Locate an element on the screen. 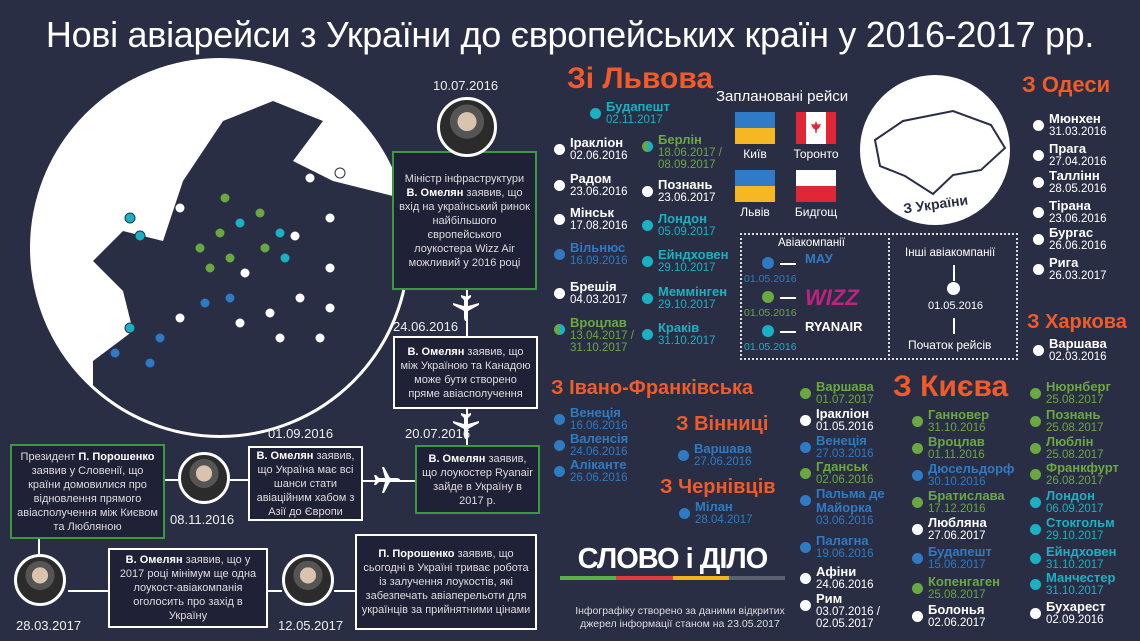  canada-flag-icon is located at coordinates (816, 128).